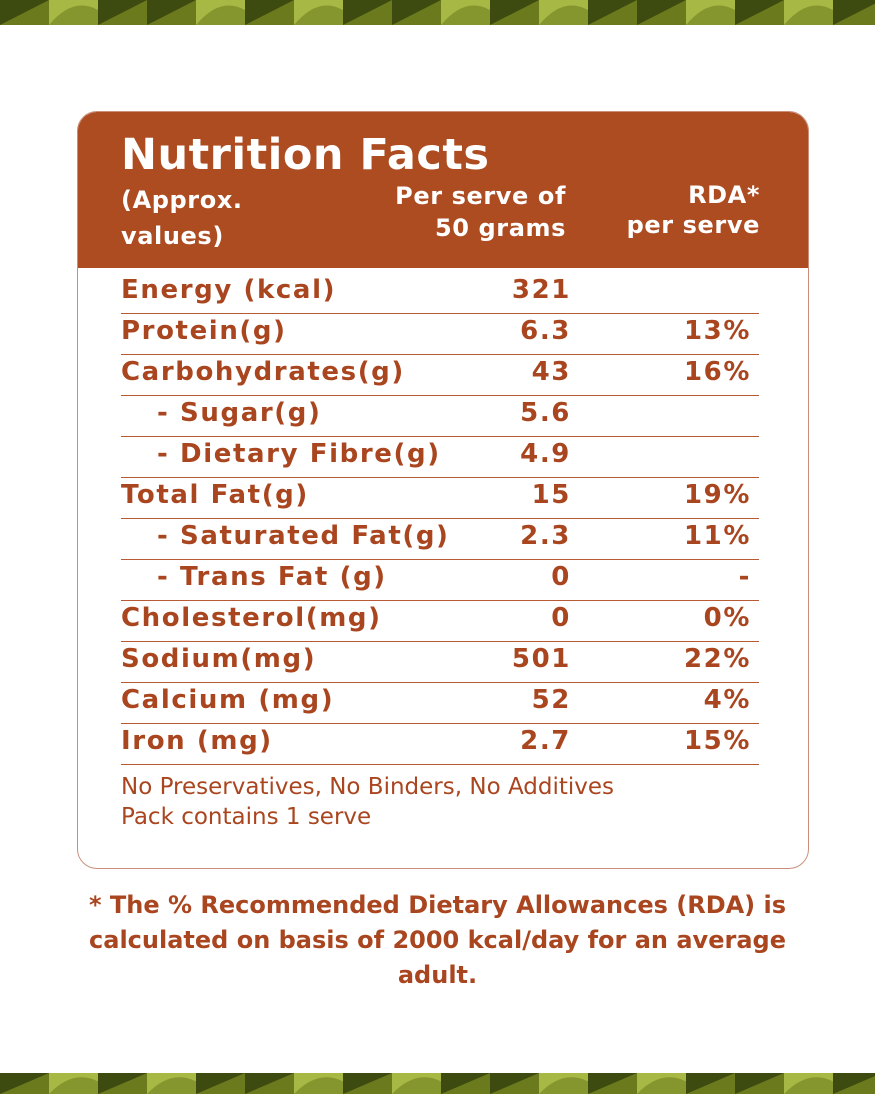 This screenshot has width=875, height=1094. I want to click on nutrient-value: 501, so click(541, 659).